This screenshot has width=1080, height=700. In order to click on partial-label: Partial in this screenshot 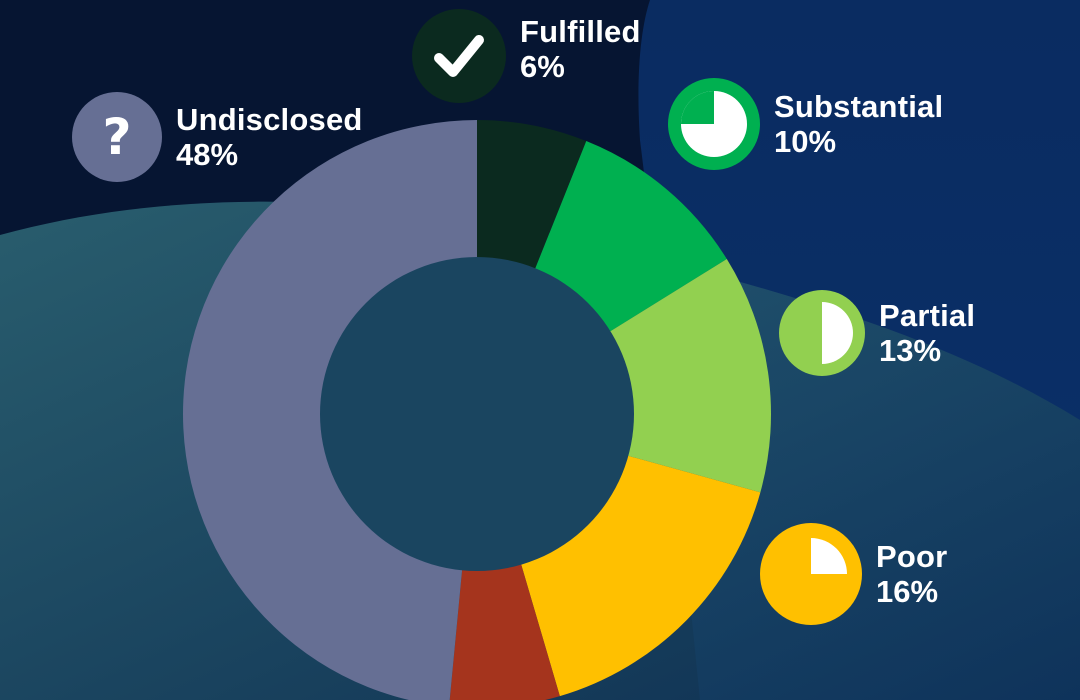, I will do `click(927, 315)`.